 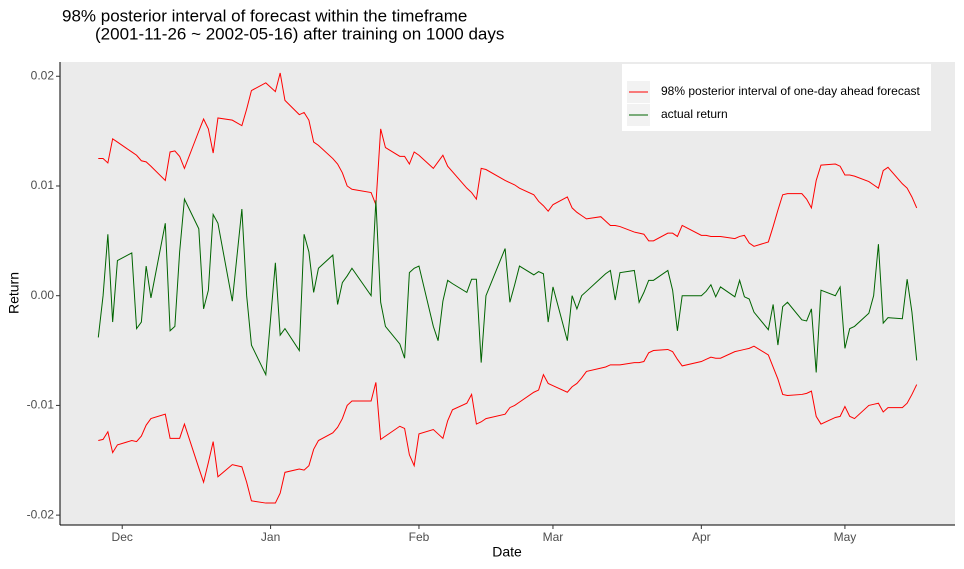 I want to click on x-tick-label: Dec, so click(x=122, y=537).